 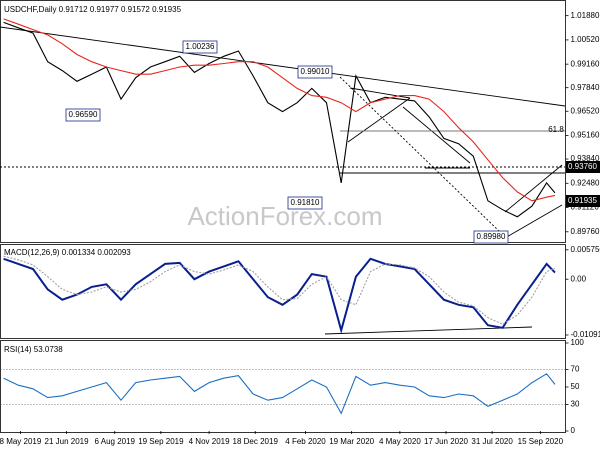 What do you see at coordinates (585, 231) in the screenshot?
I see `y-tick-label: 0.89760` at bounding box center [585, 231].